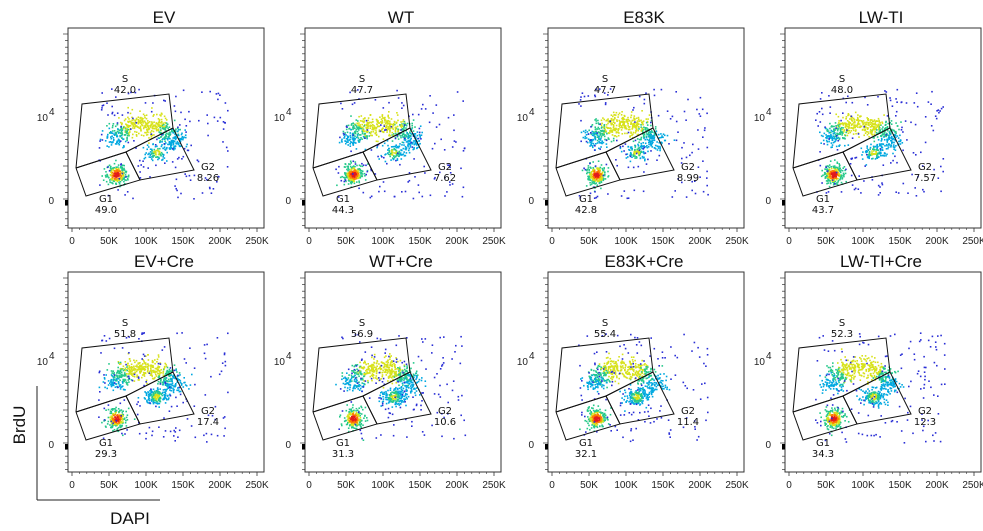  I want to click on gate-g1, so click(588, 174).